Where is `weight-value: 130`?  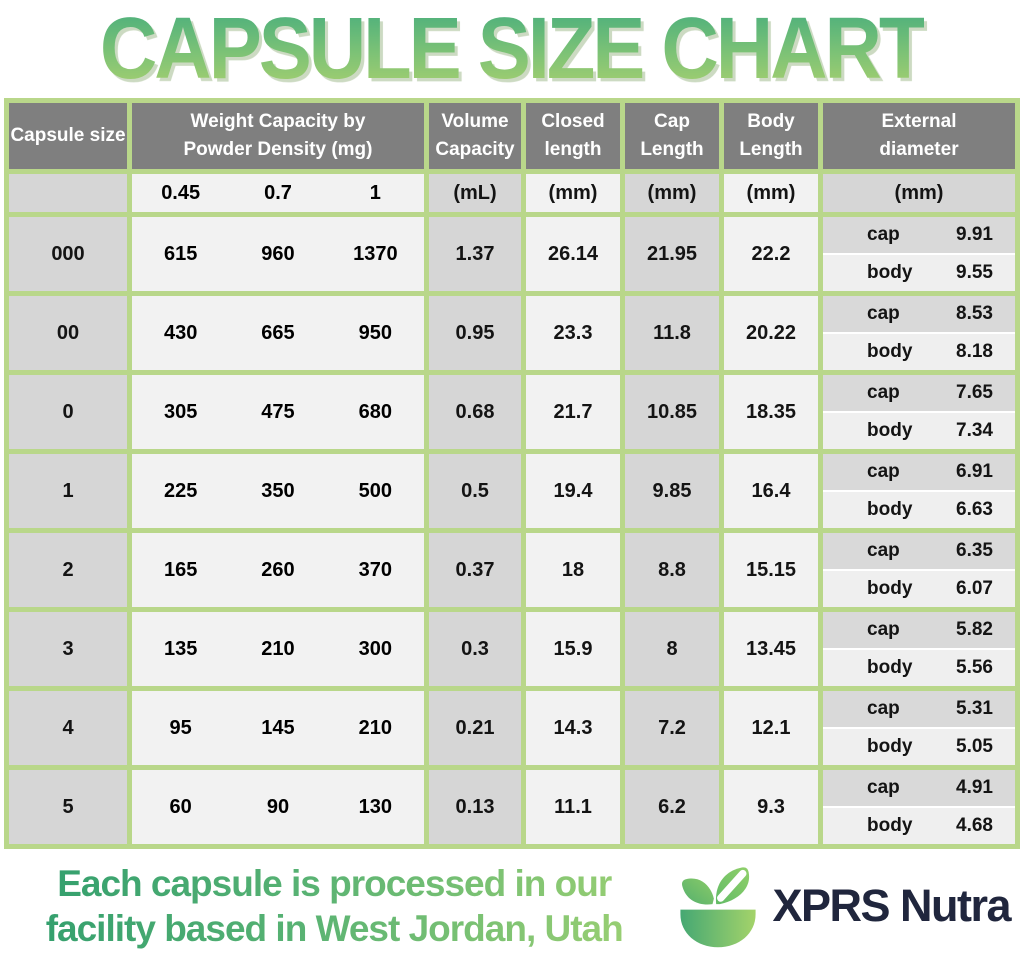
weight-value: 130 is located at coordinates (375, 806).